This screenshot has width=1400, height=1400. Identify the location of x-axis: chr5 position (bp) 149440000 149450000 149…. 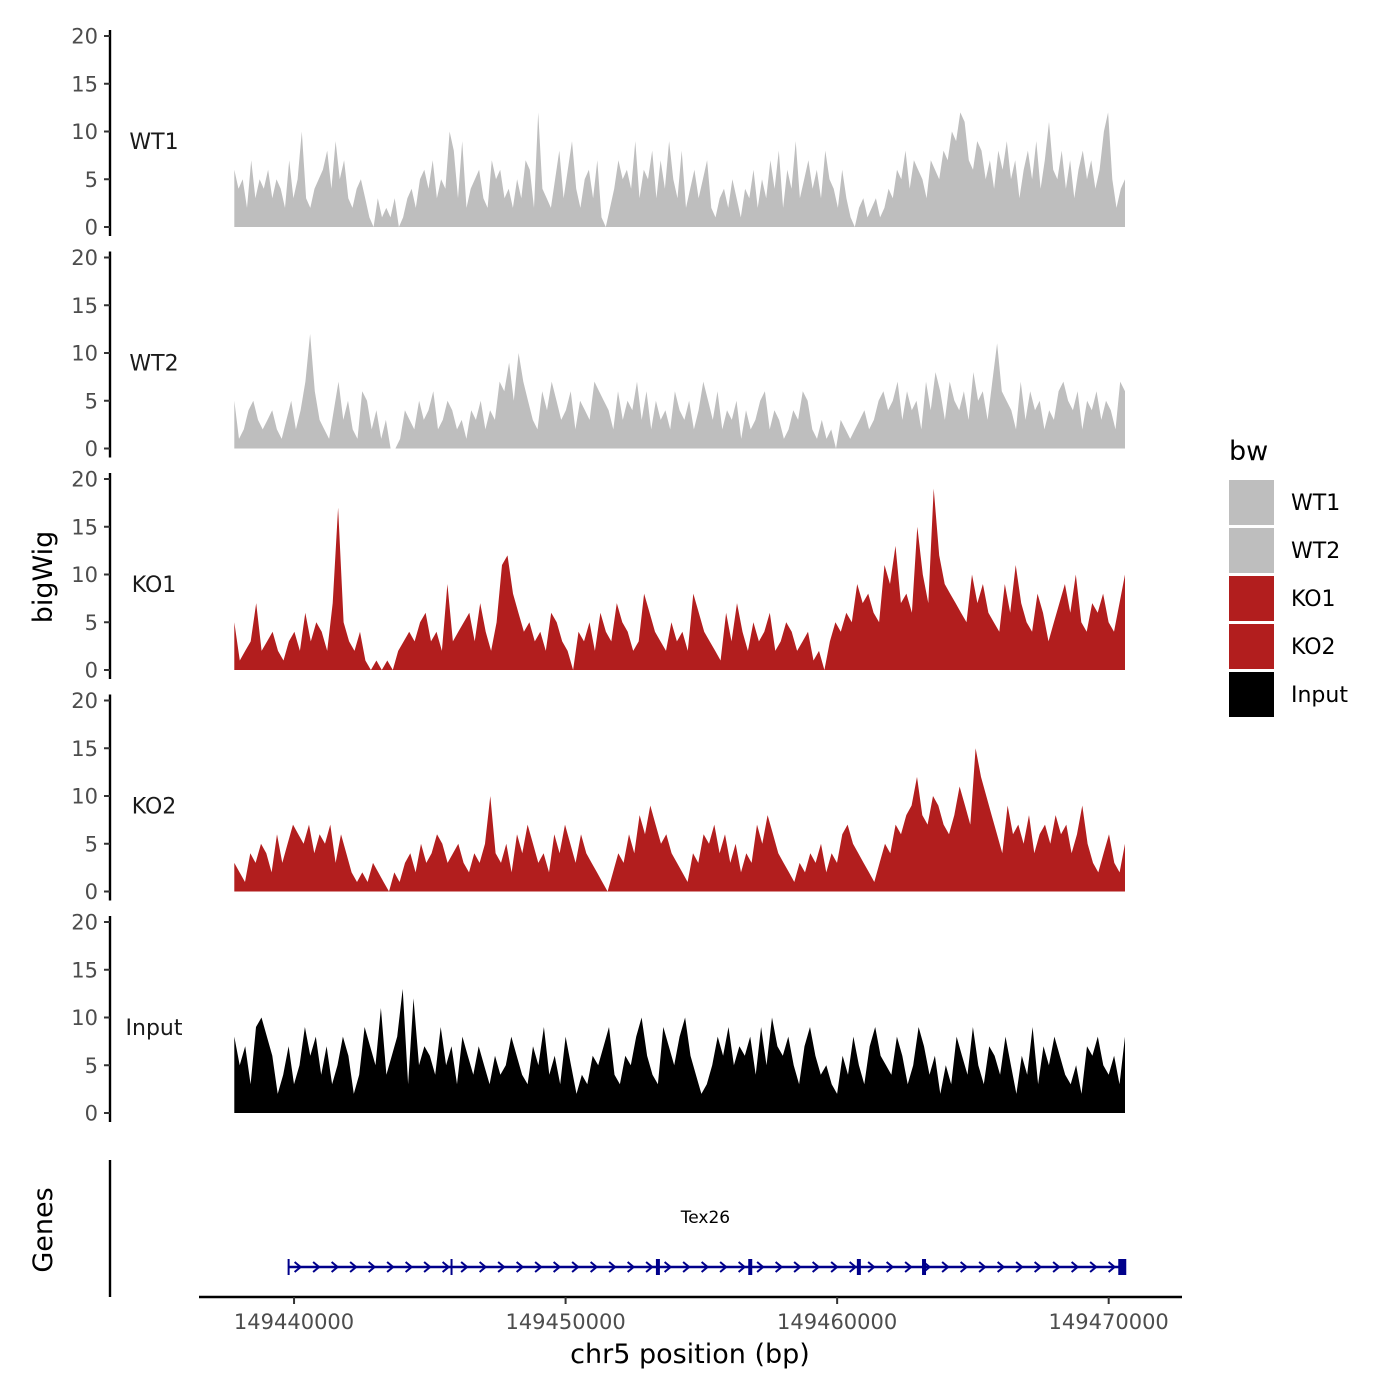
(690, 1332).